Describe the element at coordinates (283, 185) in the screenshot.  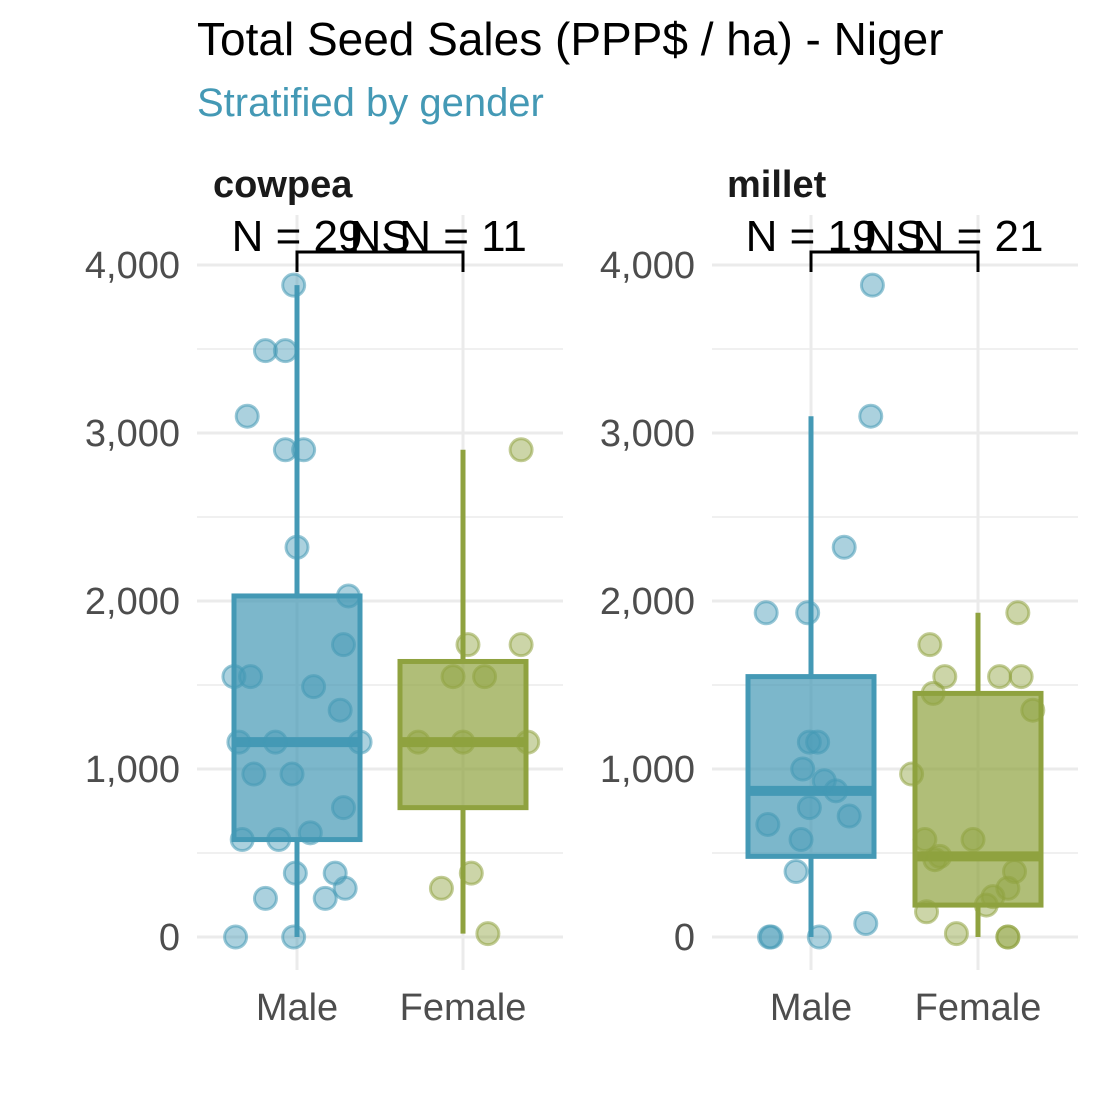
I see `facet-label-cowpea: cowpea` at that location.